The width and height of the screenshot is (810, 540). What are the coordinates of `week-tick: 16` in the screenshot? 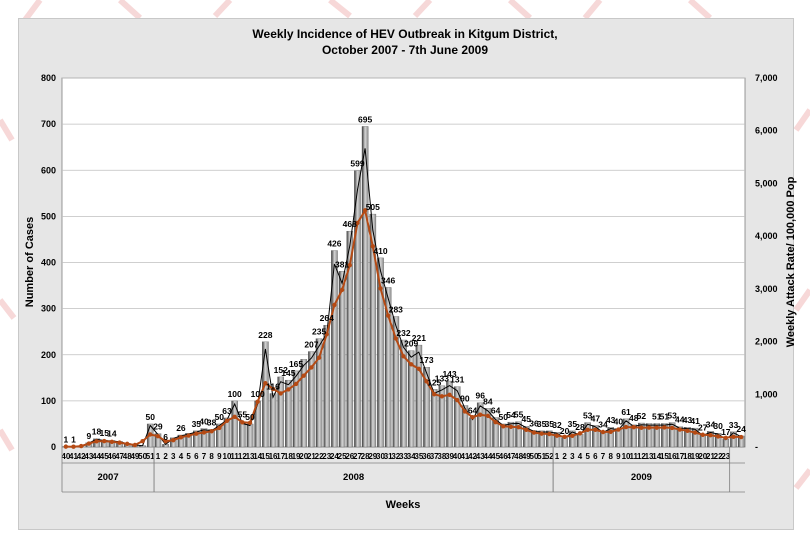 It's located at (273, 456).